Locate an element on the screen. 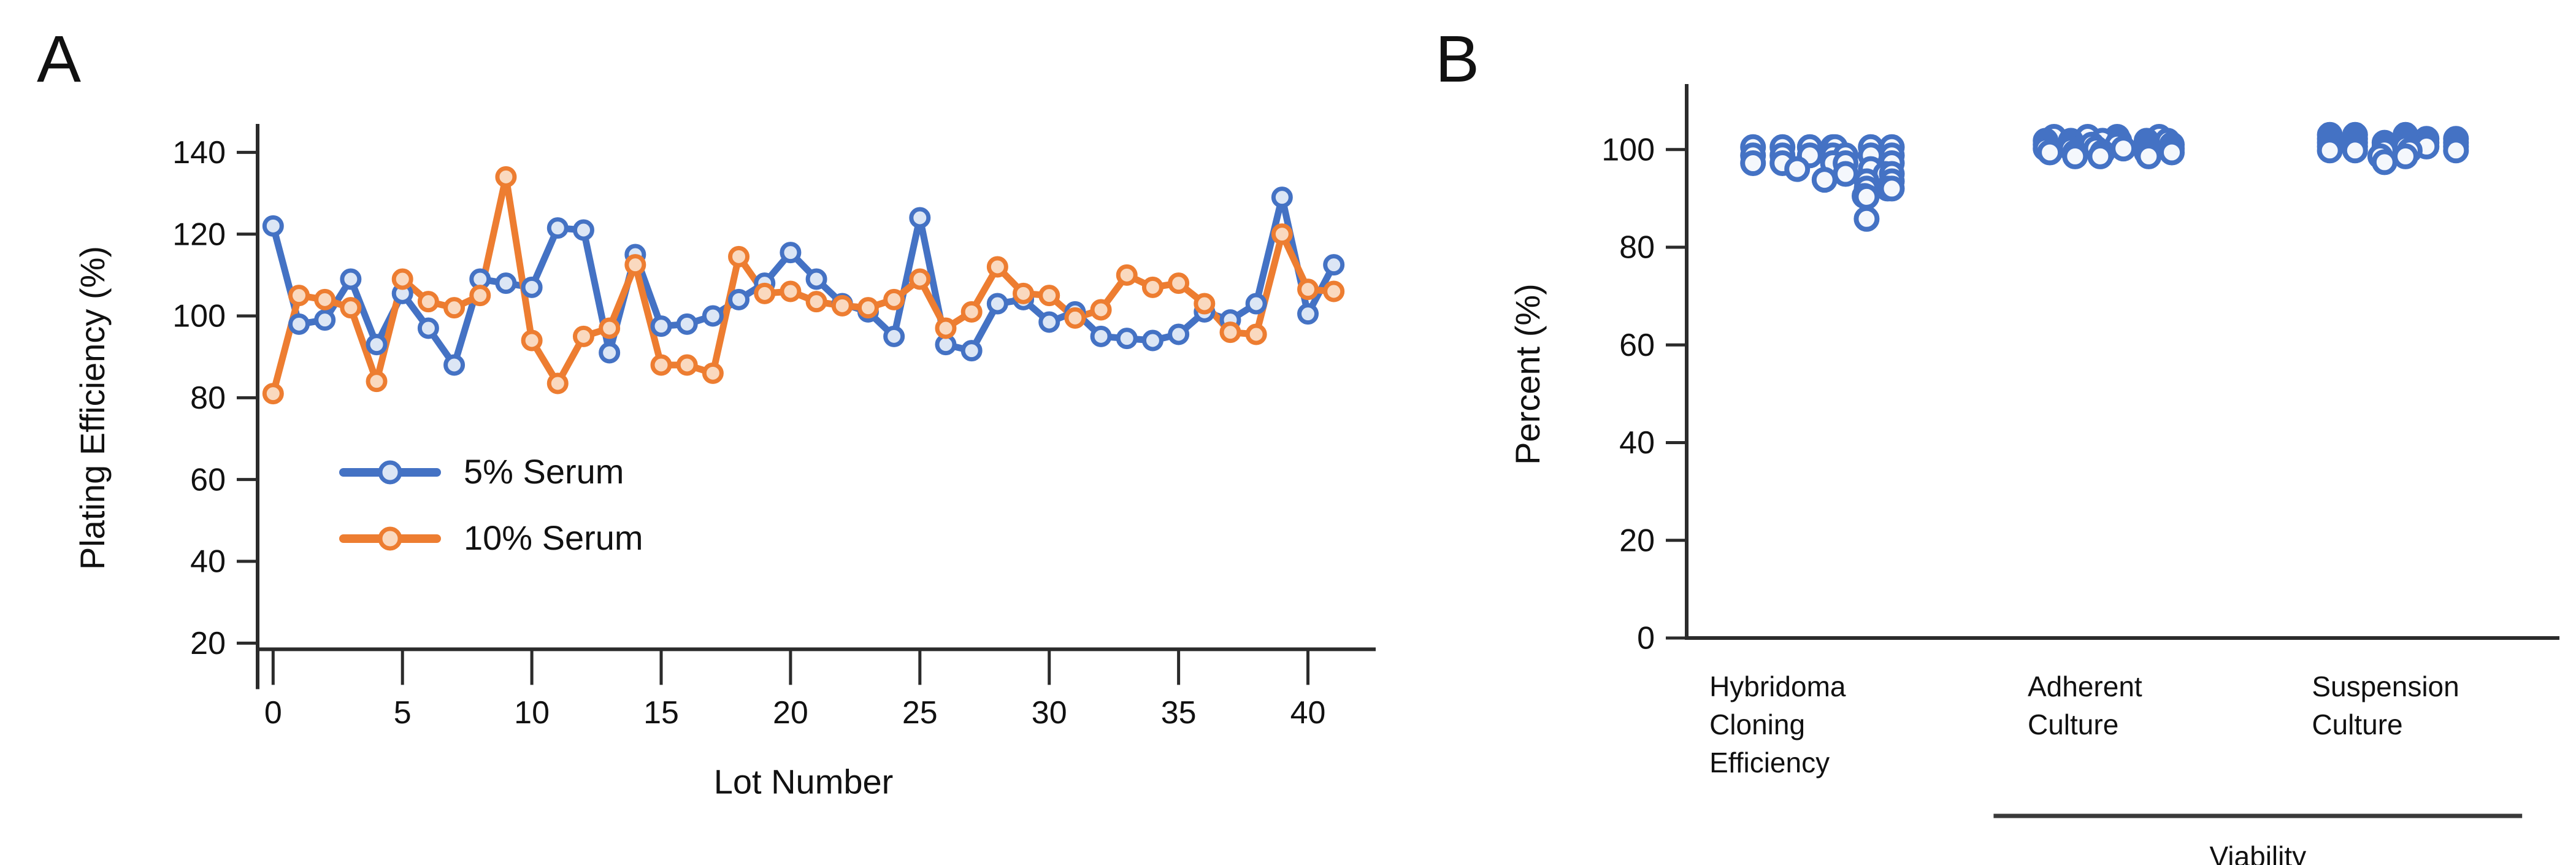 This screenshot has height=865, width=2576. category-label-2: Adherent Culture is located at coordinates (2085, 705).